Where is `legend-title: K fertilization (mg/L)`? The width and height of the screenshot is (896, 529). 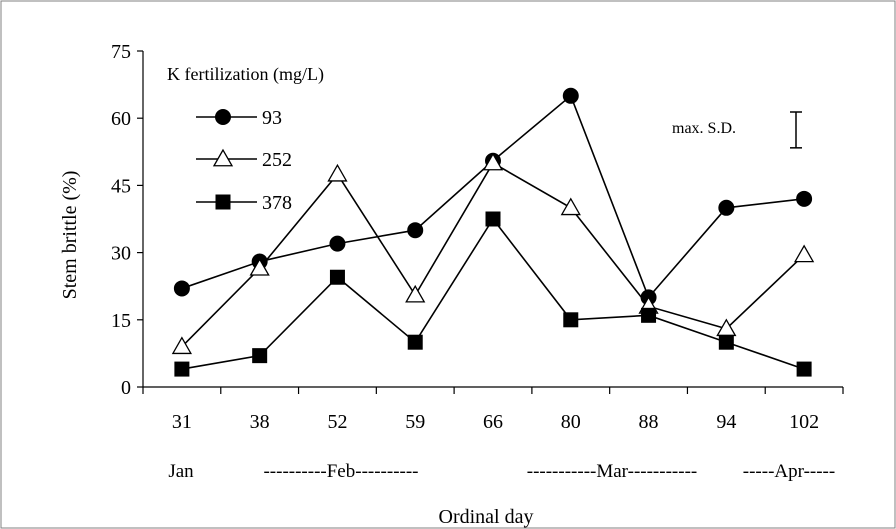 legend-title: K fertilization (mg/L) is located at coordinates (245, 74).